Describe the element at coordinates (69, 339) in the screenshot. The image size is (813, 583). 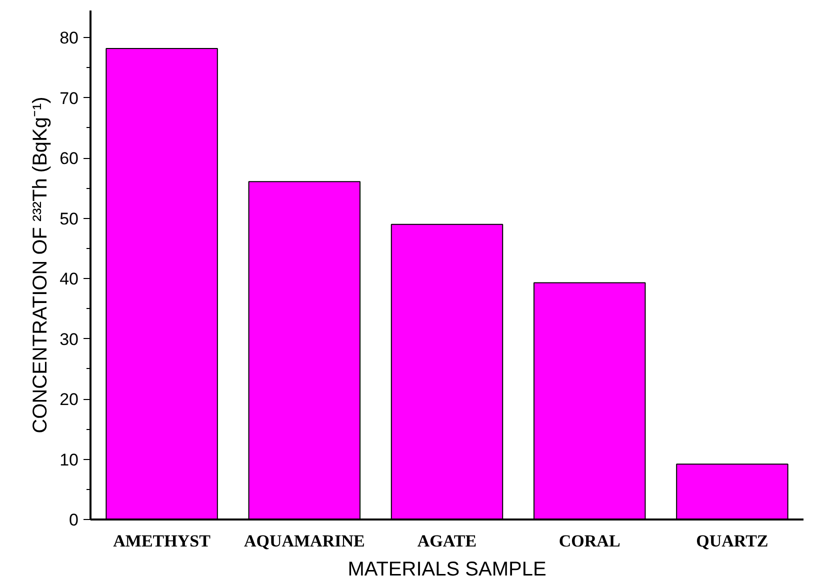
I see `y-tick-label: 30` at that location.